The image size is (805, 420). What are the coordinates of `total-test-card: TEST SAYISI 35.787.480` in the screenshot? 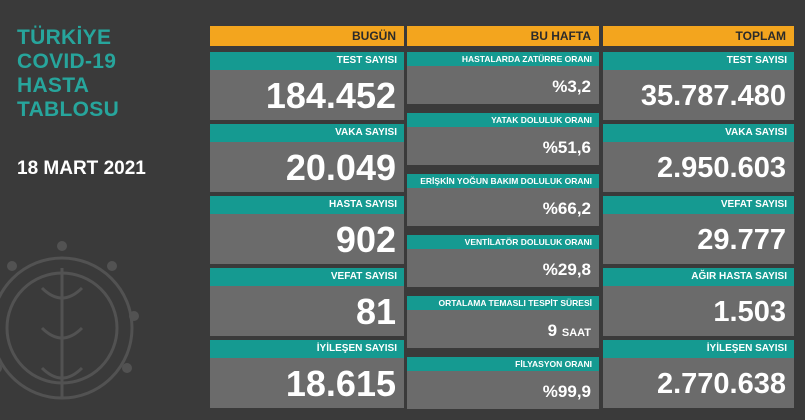 It's located at (698, 86).